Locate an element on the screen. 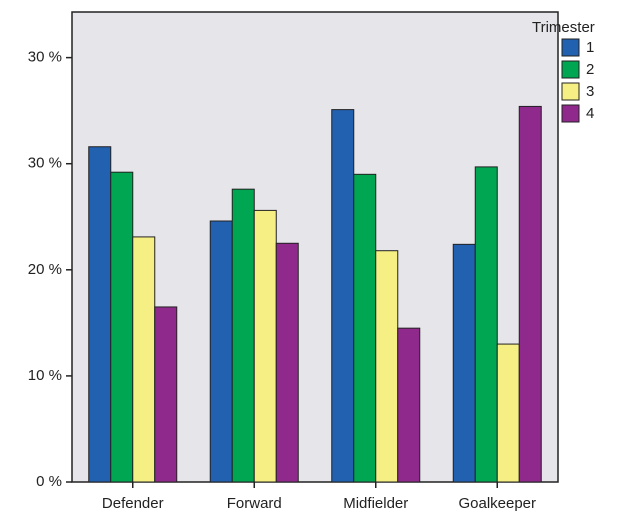  legend-label: 1 is located at coordinates (590, 47).